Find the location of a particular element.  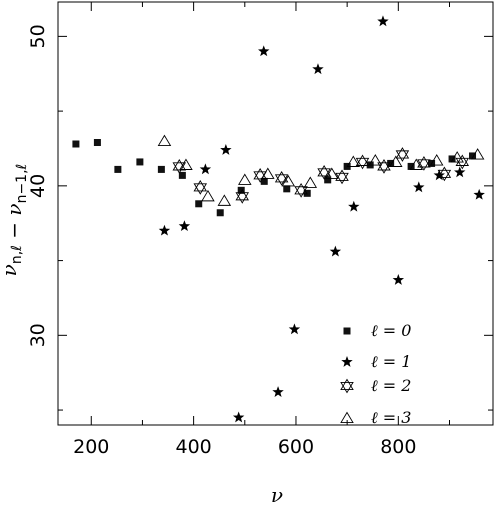

series-l3 is located at coordinates (321, 170).